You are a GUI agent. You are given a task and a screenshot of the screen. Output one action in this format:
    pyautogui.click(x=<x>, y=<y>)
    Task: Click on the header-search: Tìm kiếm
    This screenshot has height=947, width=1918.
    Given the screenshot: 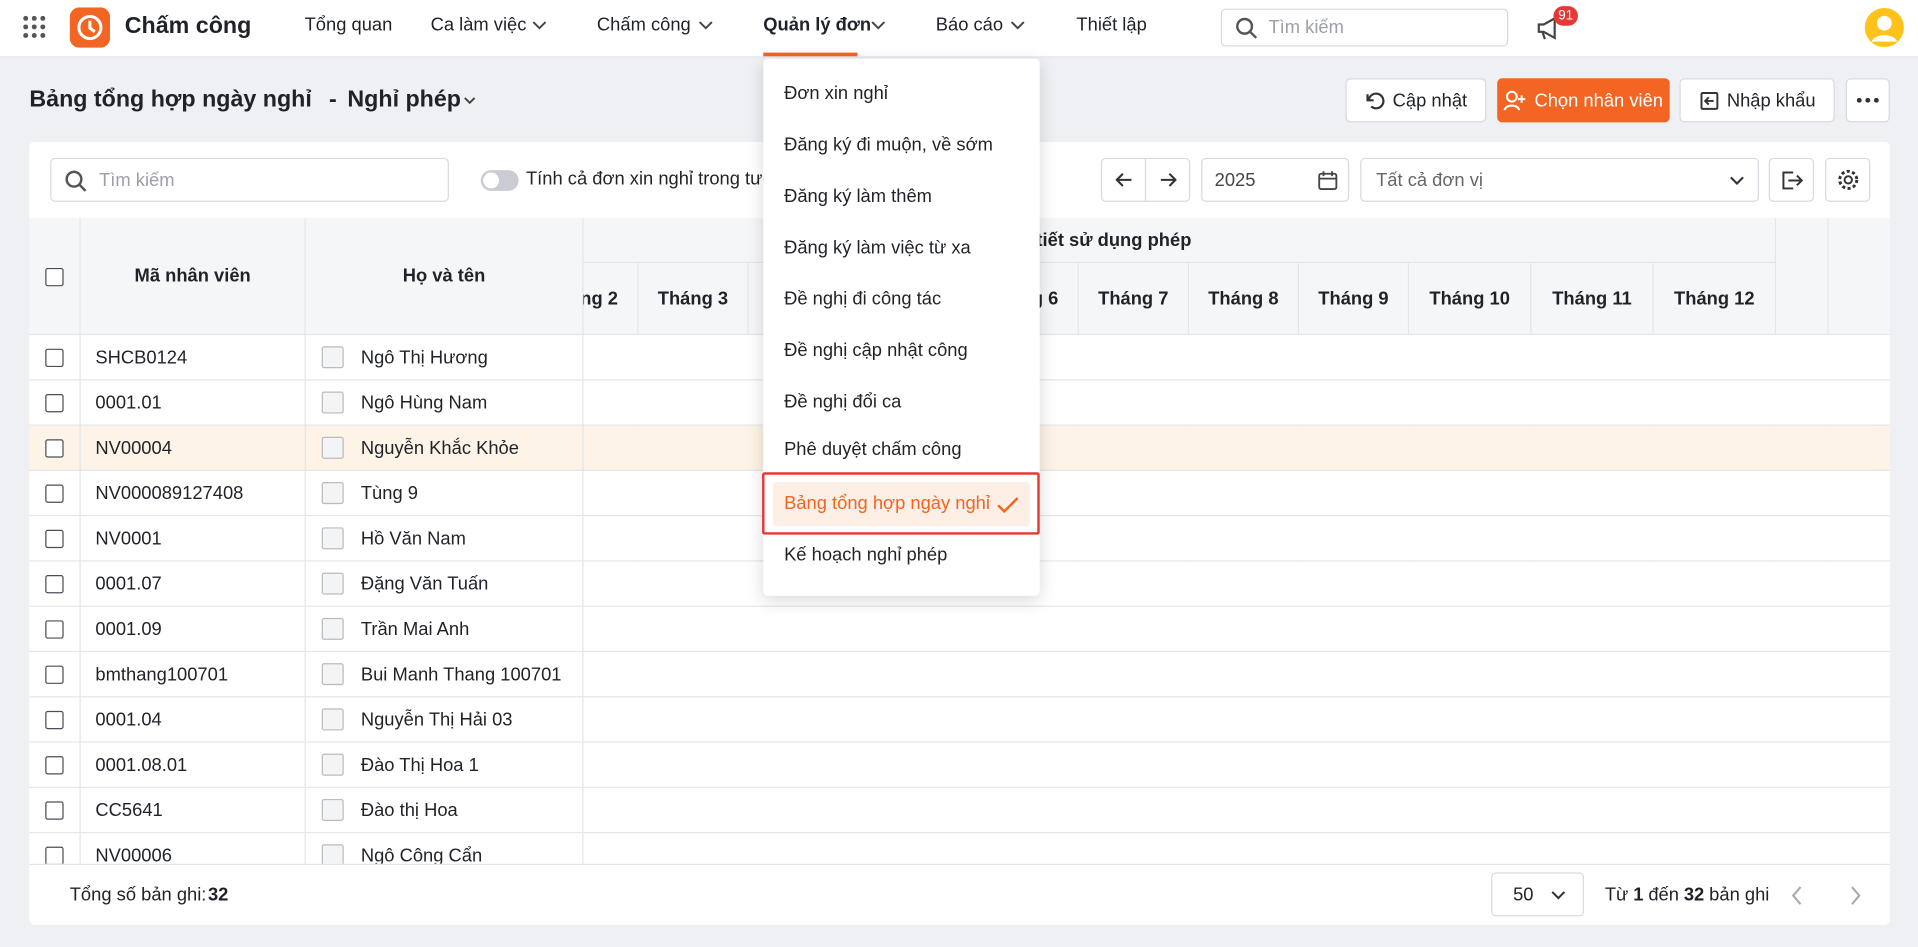 What is the action you would take?
    pyautogui.click(x=1364, y=27)
    